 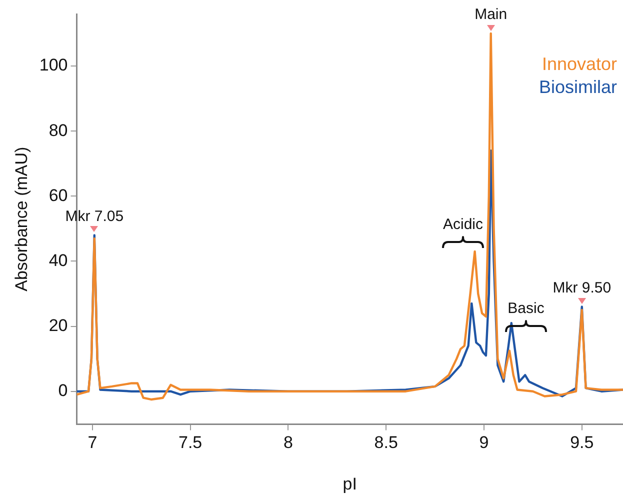 What do you see at coordinates (386, 442) in the screenshot?
I see `x-tick-label: 8.5` at bounding box center [386, 442].